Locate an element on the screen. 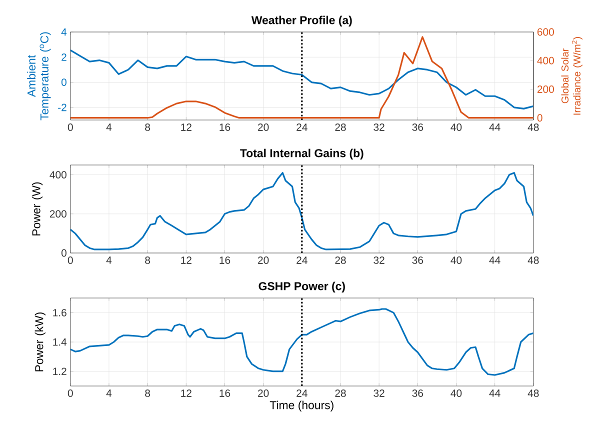  y2-tick-label: 200 is located at coordinates (545, 89).